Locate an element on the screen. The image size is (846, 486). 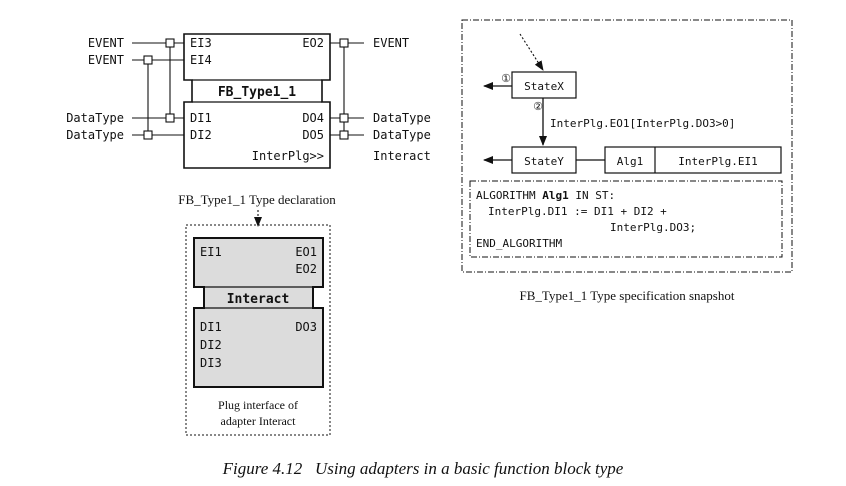
algorithm-line4: END_ALGORITHM is located at coordinates (519, 243).